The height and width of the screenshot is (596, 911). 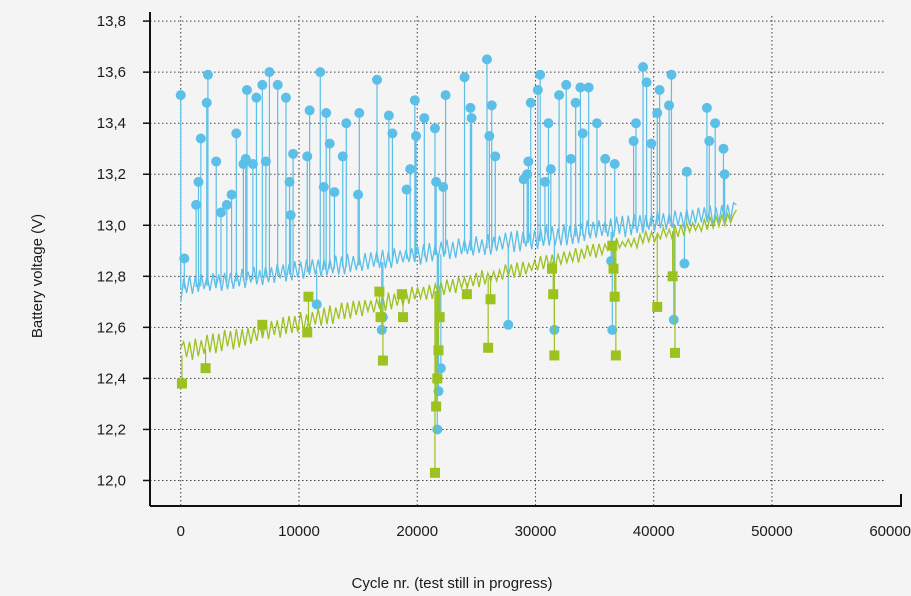 I want to click on y-tick-label: 13,0, so click(x=111, y=225).